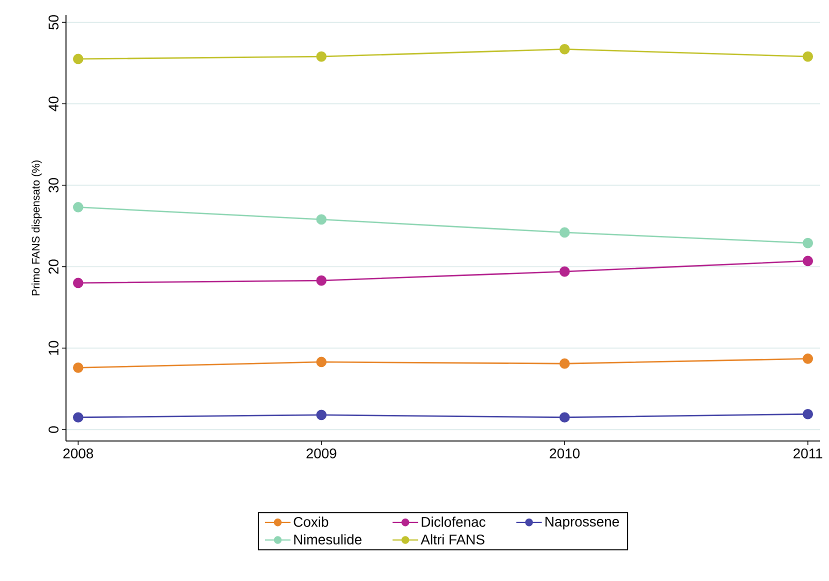 The width and height of the screenshot is (829, 581). I want to click on x-tick-label: 2008, so click(78, 453).